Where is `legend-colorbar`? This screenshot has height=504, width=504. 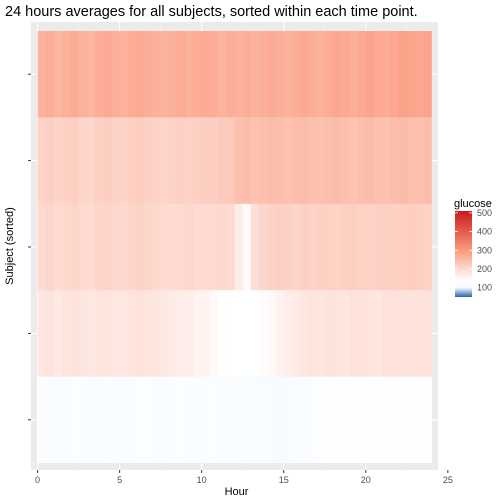 legend-colorbar is located at coordinates (463, 254).